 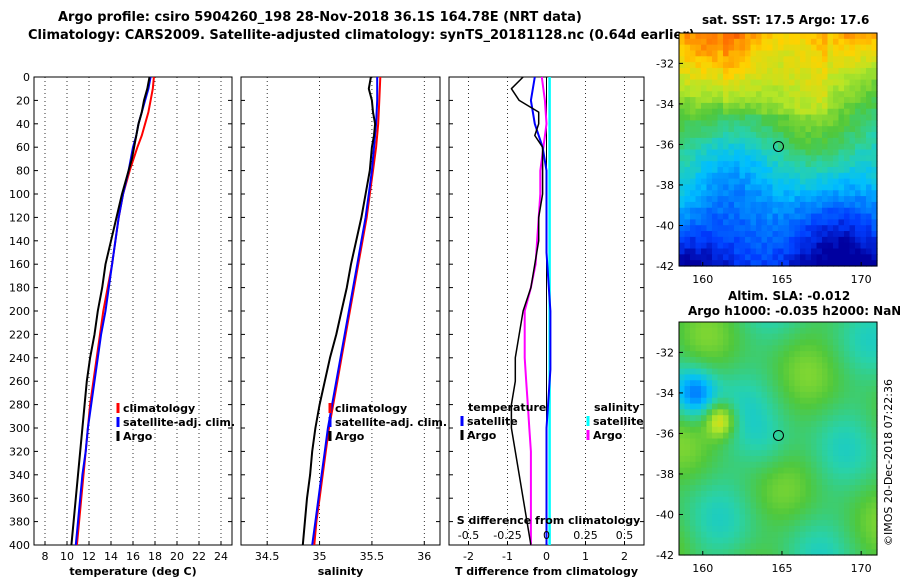 I want to click on difference-salinity-tick-label: 0, so click(x=546, y=535).